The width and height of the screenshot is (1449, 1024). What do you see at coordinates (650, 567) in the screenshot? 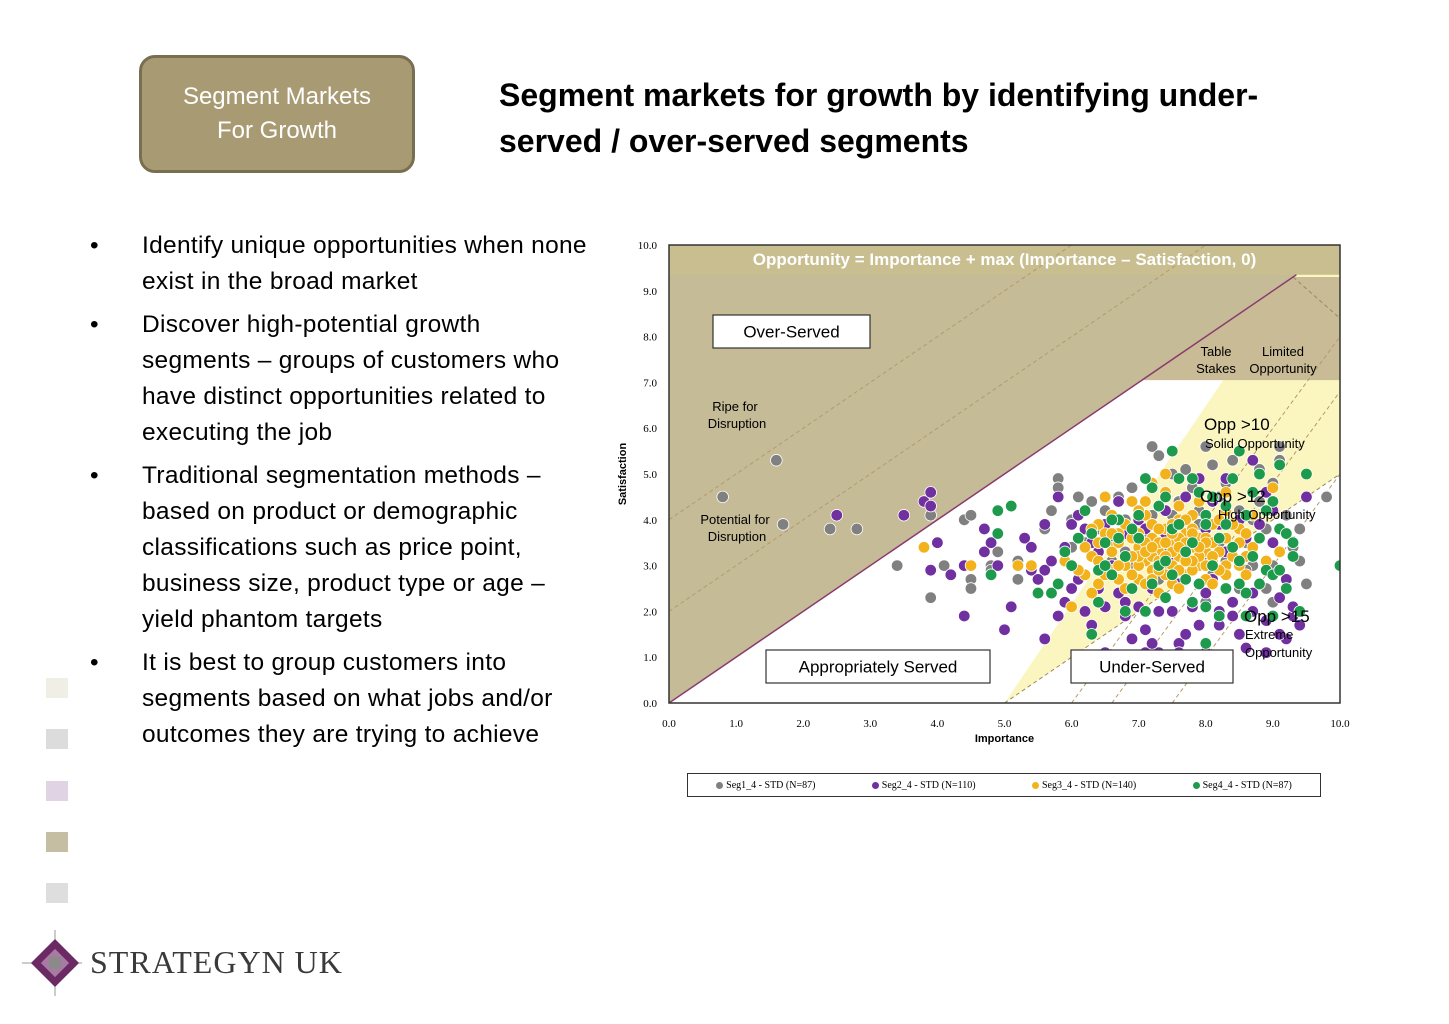
I see `y-tick-label: 3.0` at bounding box center [650, 567].